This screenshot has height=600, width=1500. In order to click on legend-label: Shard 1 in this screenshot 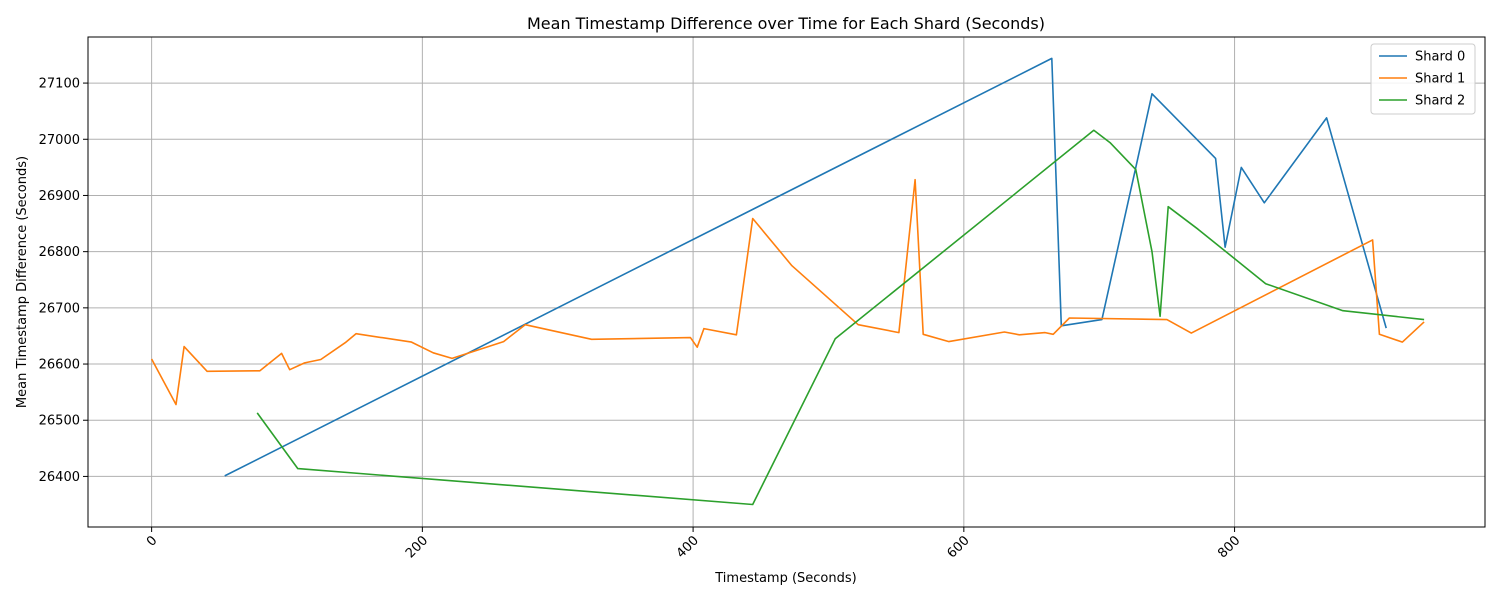, I will do `click(1440, 79)`.